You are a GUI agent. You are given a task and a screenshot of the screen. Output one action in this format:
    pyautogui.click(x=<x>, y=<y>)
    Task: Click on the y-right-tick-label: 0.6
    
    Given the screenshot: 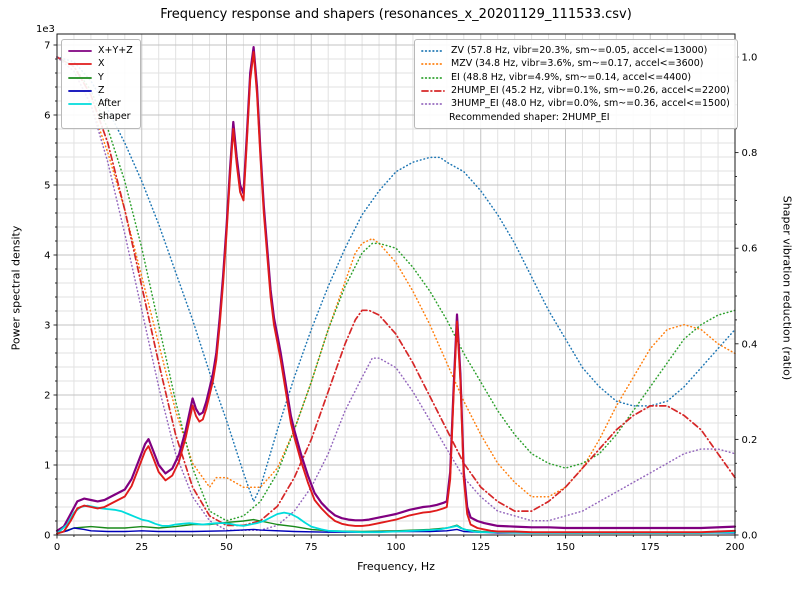 What is the action you would take?
    pyautogui.click(x=750, y=249)
    